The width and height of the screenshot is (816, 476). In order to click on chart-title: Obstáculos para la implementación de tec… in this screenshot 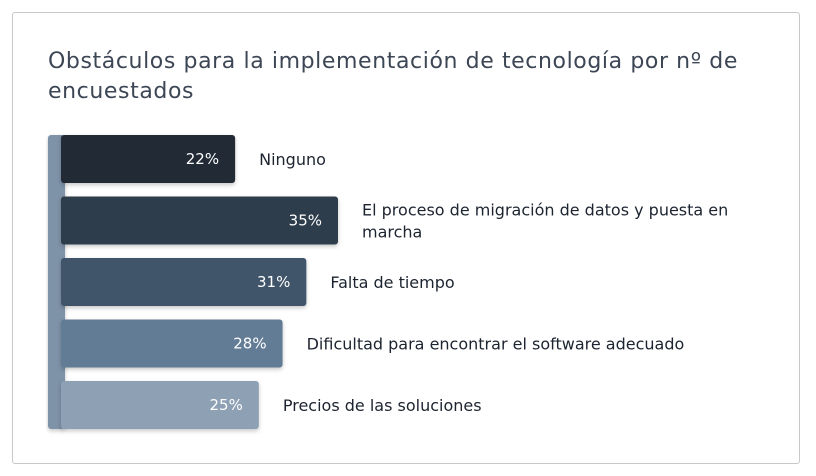, I will do `click(393, 76)`.